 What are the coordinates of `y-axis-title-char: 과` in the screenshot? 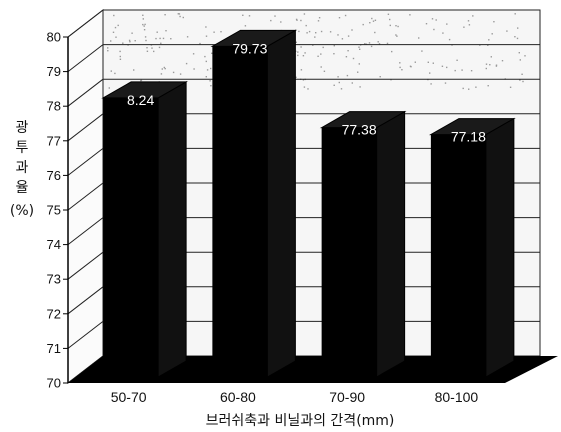 It's located at (22, 168).